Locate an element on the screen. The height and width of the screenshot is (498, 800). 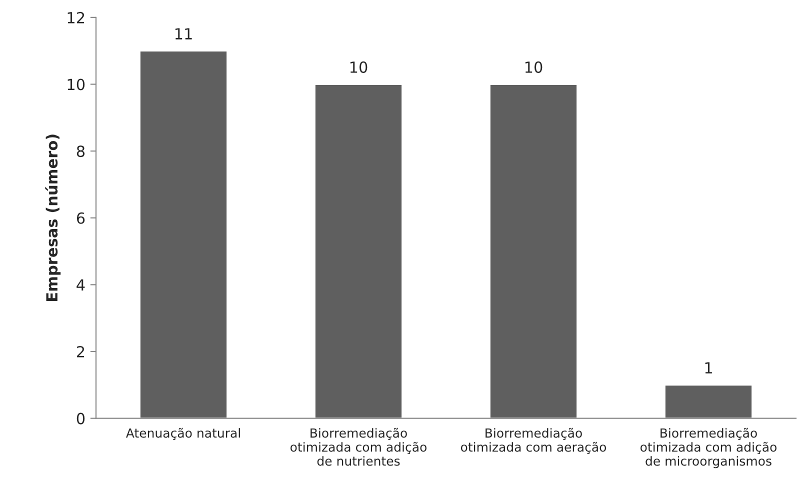
y-tick-label: 0 is located at coordinates (80, 418).